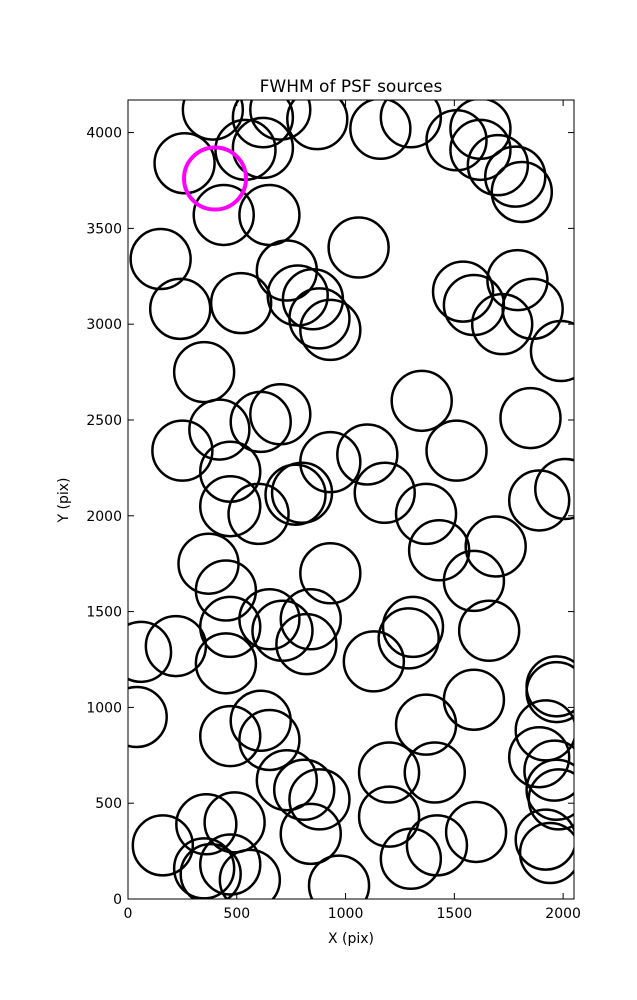 The width and height of the screenshot is (637, 1000). What do you see at coordinates (64, 501) in the screenshot?
I see `y-axis-label: Y (pix)` at bounding box center [64, 501].